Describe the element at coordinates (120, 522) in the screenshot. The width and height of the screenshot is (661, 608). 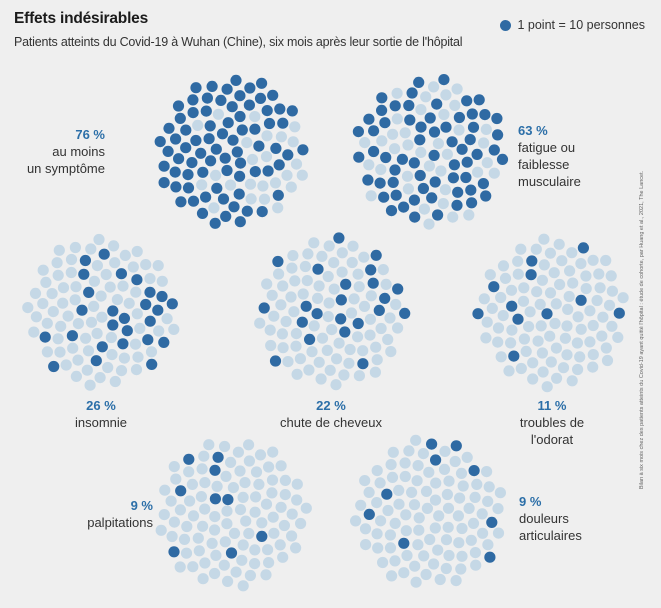
I see `category-label: palpitations` at that location.